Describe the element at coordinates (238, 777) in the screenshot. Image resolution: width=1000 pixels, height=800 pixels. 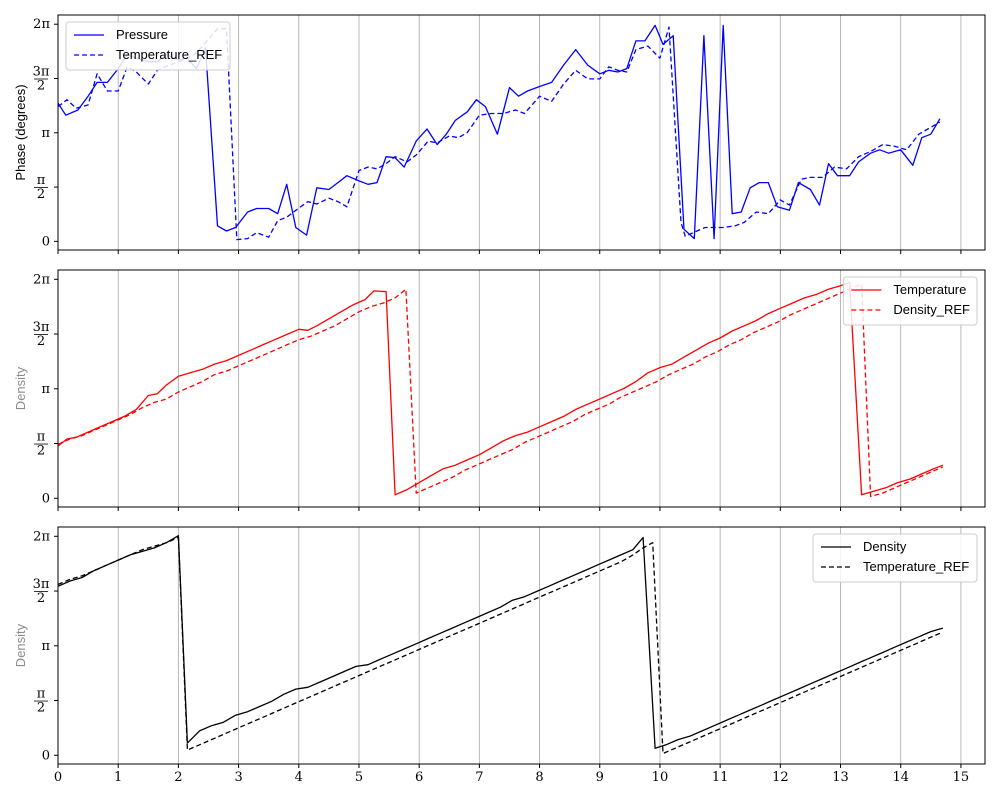
I see `x-tick-label: 3` at that location.